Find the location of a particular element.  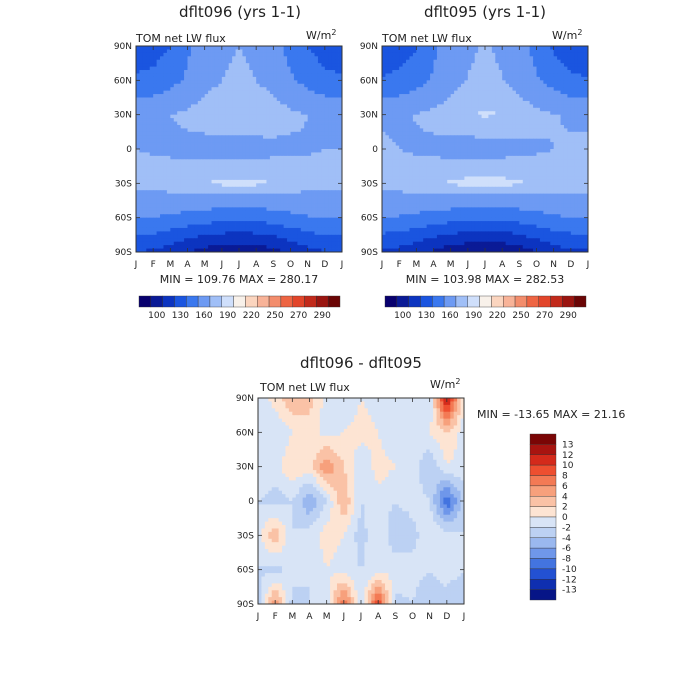

colorbar-label: 130 is located at coordinates (180, 316).